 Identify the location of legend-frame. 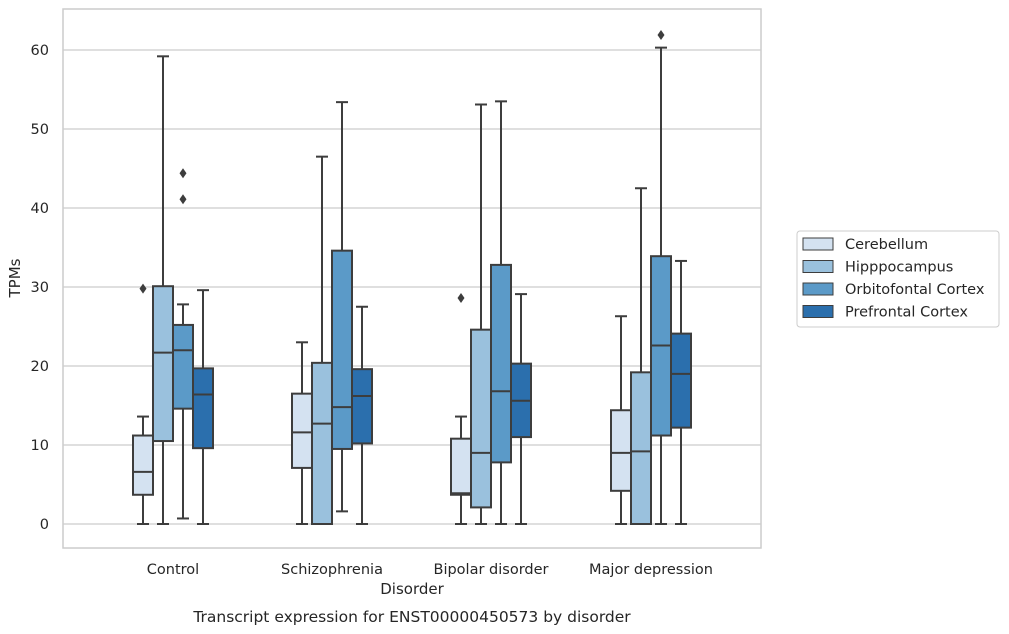
(898, 279).